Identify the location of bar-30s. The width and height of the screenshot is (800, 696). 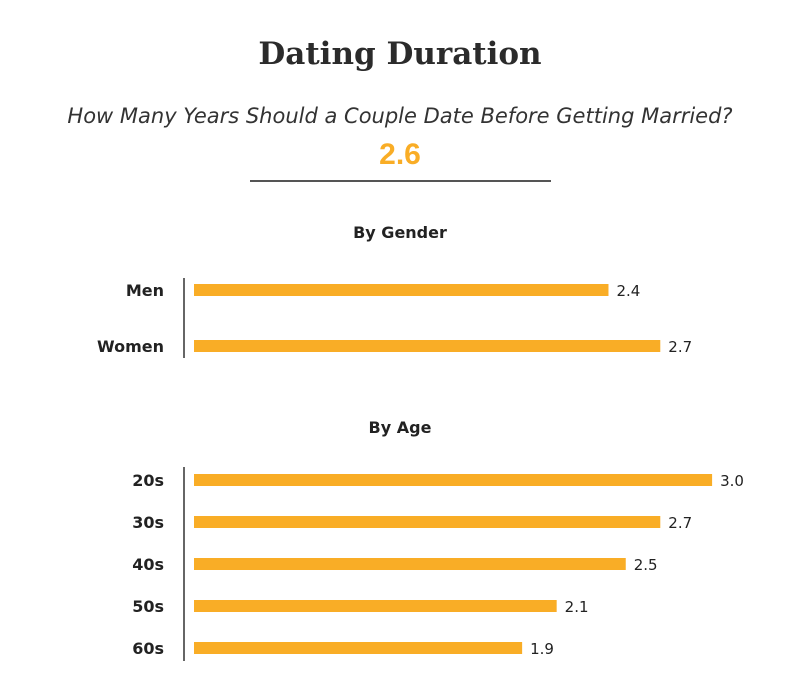
(427, 522).